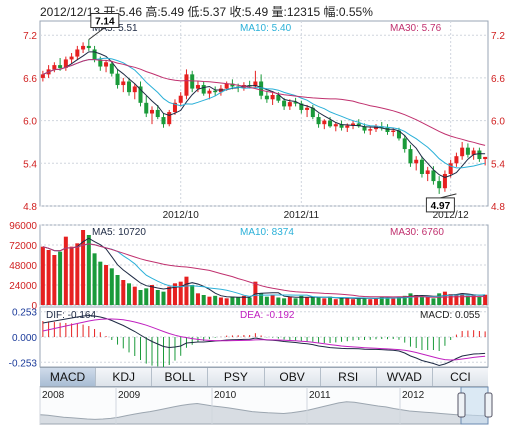  What do you see at coordinates (498, 207) in the screenshot?
I see `price-tick-right: 4.8` at bounding box center [498, 207].